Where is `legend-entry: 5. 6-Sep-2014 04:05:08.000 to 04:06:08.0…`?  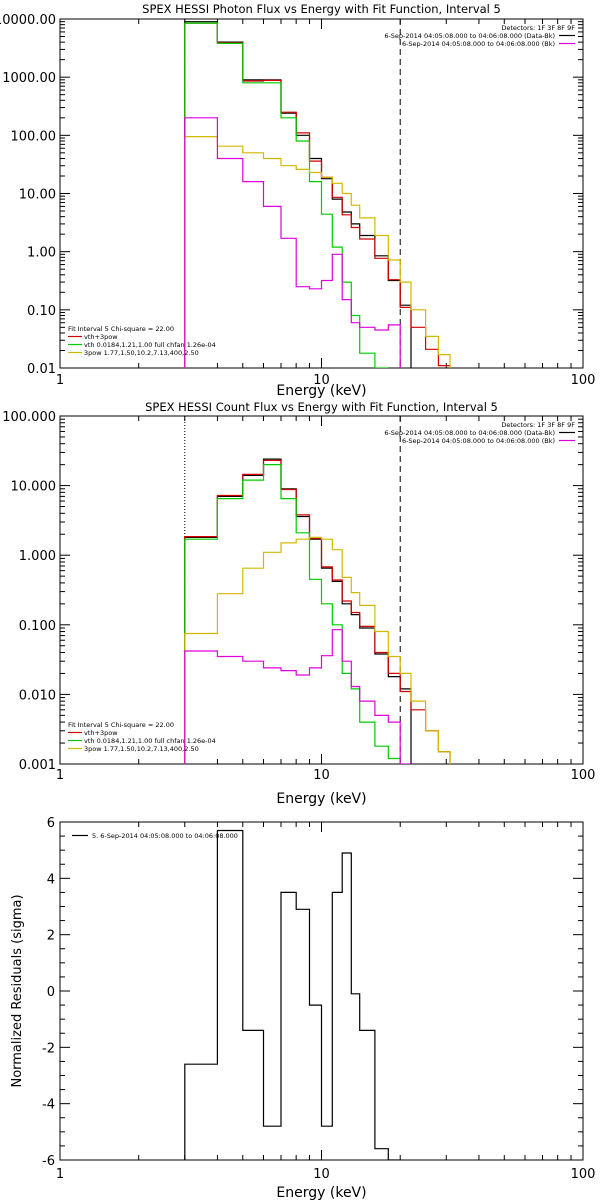 legend-entry: 5. 6-Sep-2014 04:05:08.000 to 04:06:08.0… is located at coordinates (165, 836).